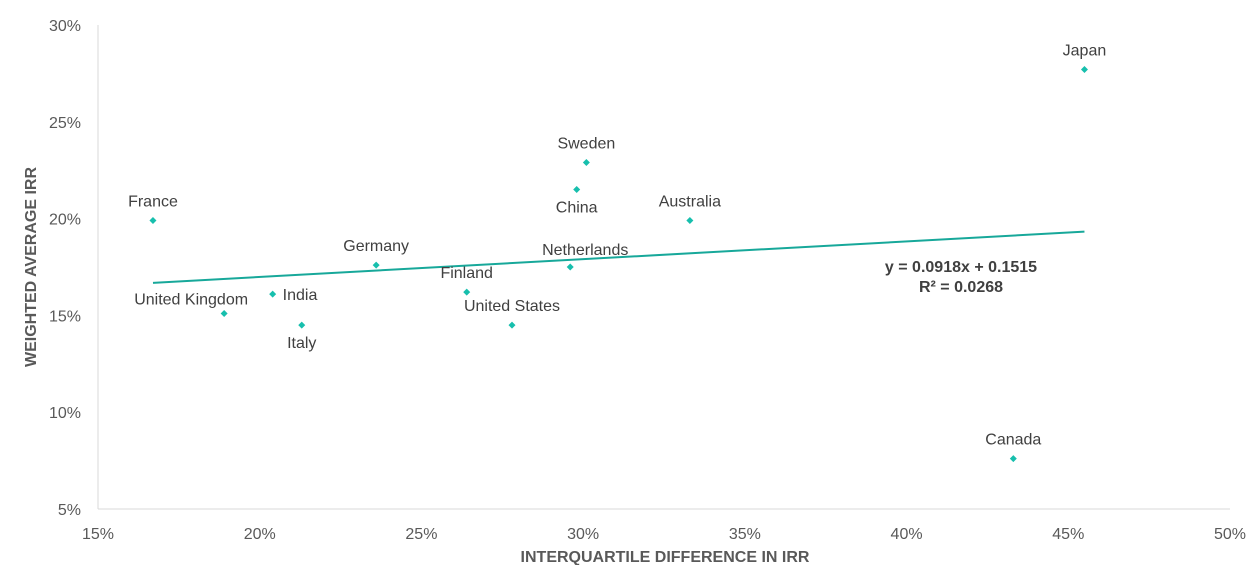 The height and width of the screenshot is (565, 1251). I want to click on x-axis-title: INTERQUARTILE DIFFERENCE IN IRR, so click(665, 557).